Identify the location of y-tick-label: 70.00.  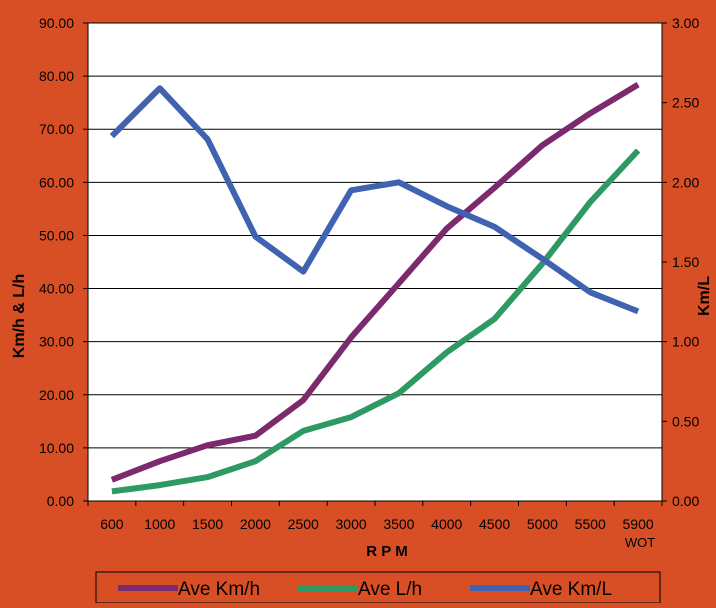
(56, 129).